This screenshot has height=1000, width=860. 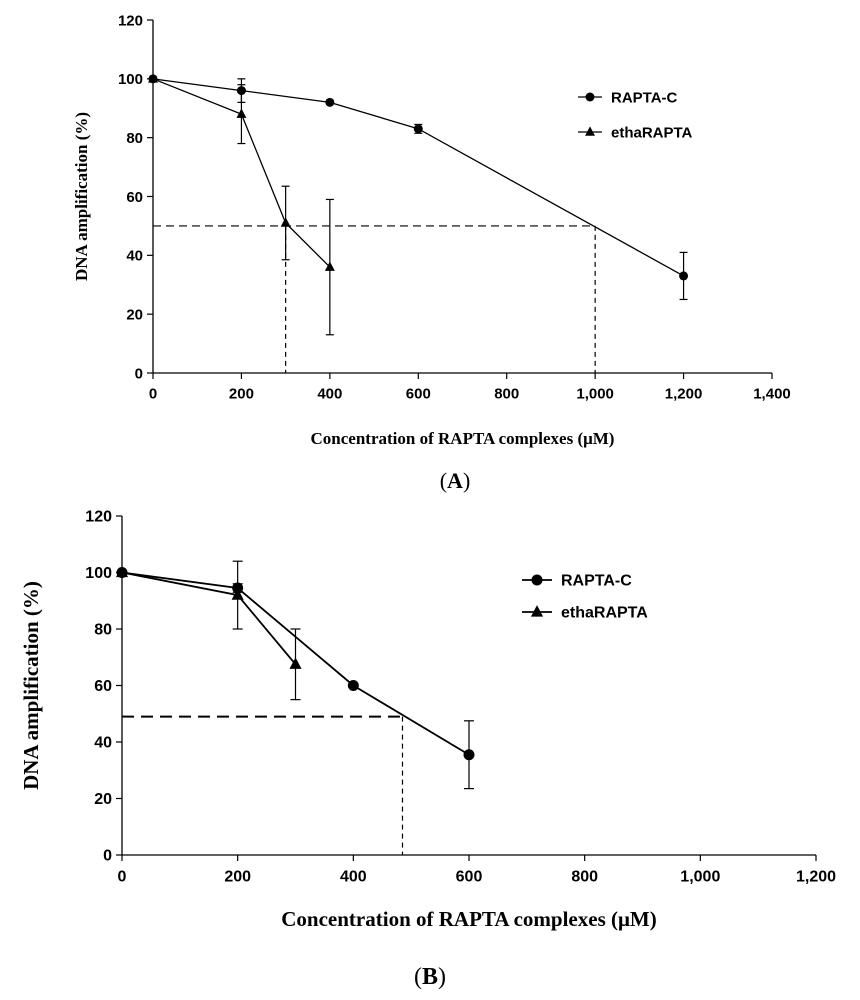 I want to click on panel-label-letter: A, so click(x=455, y=480).